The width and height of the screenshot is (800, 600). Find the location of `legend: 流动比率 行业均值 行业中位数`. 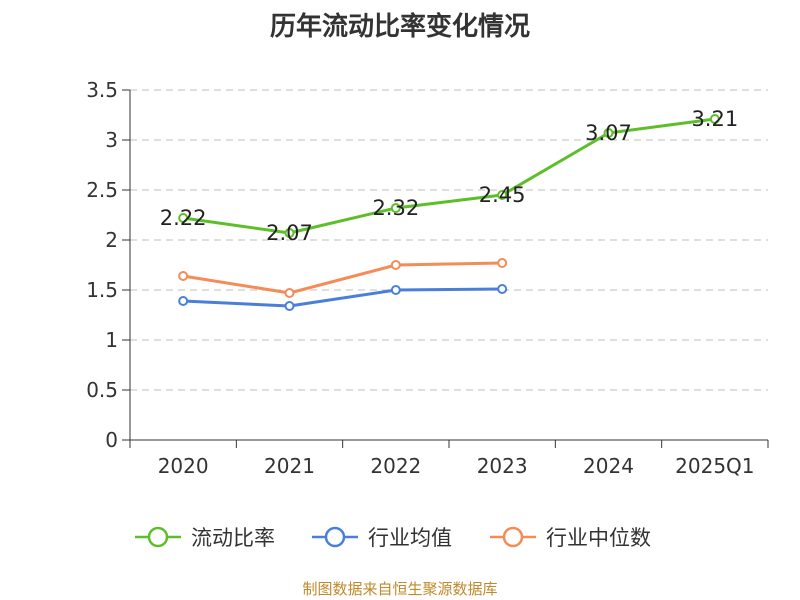

legend: 流动比率 行业均值 行业中位数 is located at coordinates (393, 538).